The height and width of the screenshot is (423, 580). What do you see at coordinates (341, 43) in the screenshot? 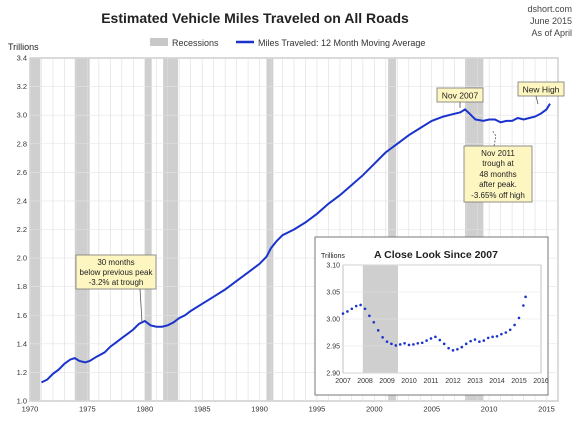
I see `legend-series-label: Miles Traveled: 12 Month Moving Average` at bounding box center [341, 43].